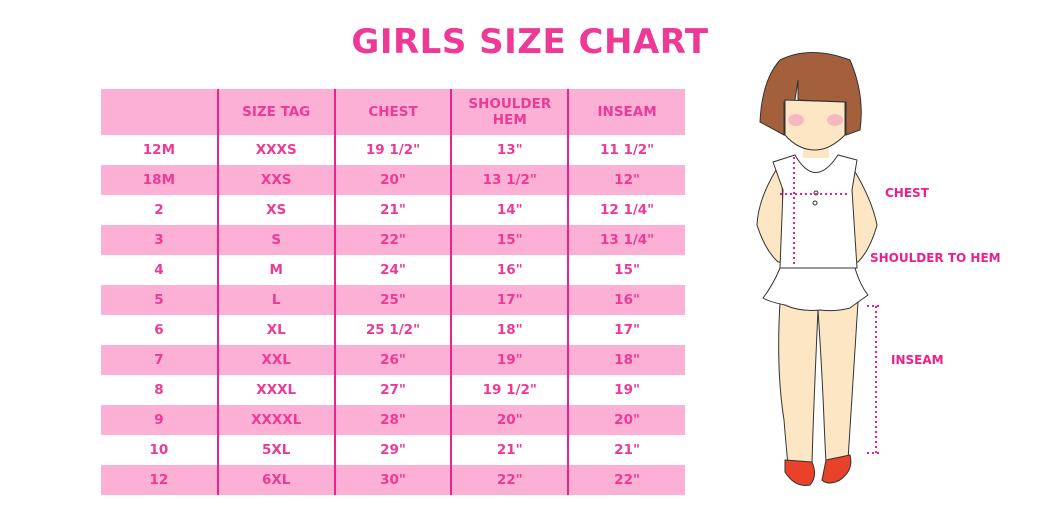 Image resolution: width=1060 pixels, height=530 pixels. What do you see at coordinates (530, 42) in the screenshot?
I see `page-title: GIRLS SIZE CHART` at bounding box center [530, 42].